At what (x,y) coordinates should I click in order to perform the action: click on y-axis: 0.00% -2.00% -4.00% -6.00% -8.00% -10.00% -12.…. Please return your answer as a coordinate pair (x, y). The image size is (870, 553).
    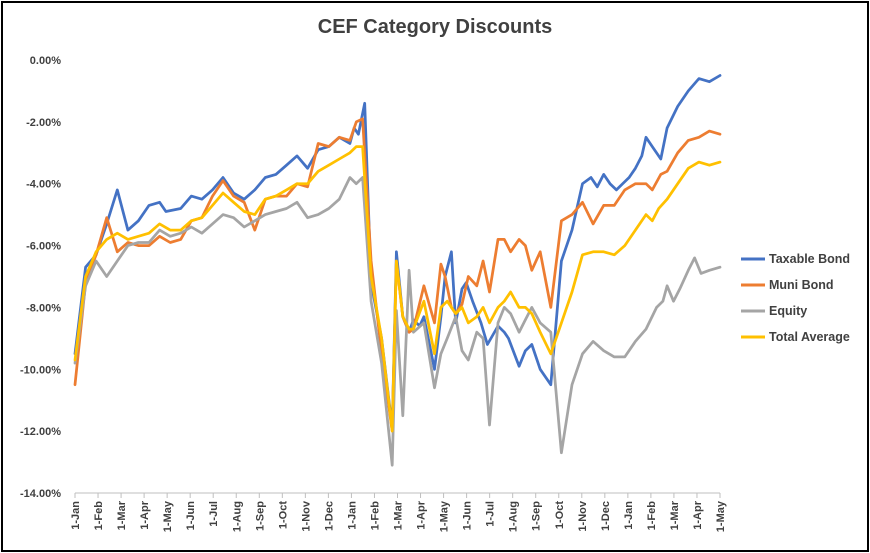
    Looking at the image, I should click on (40, 277).